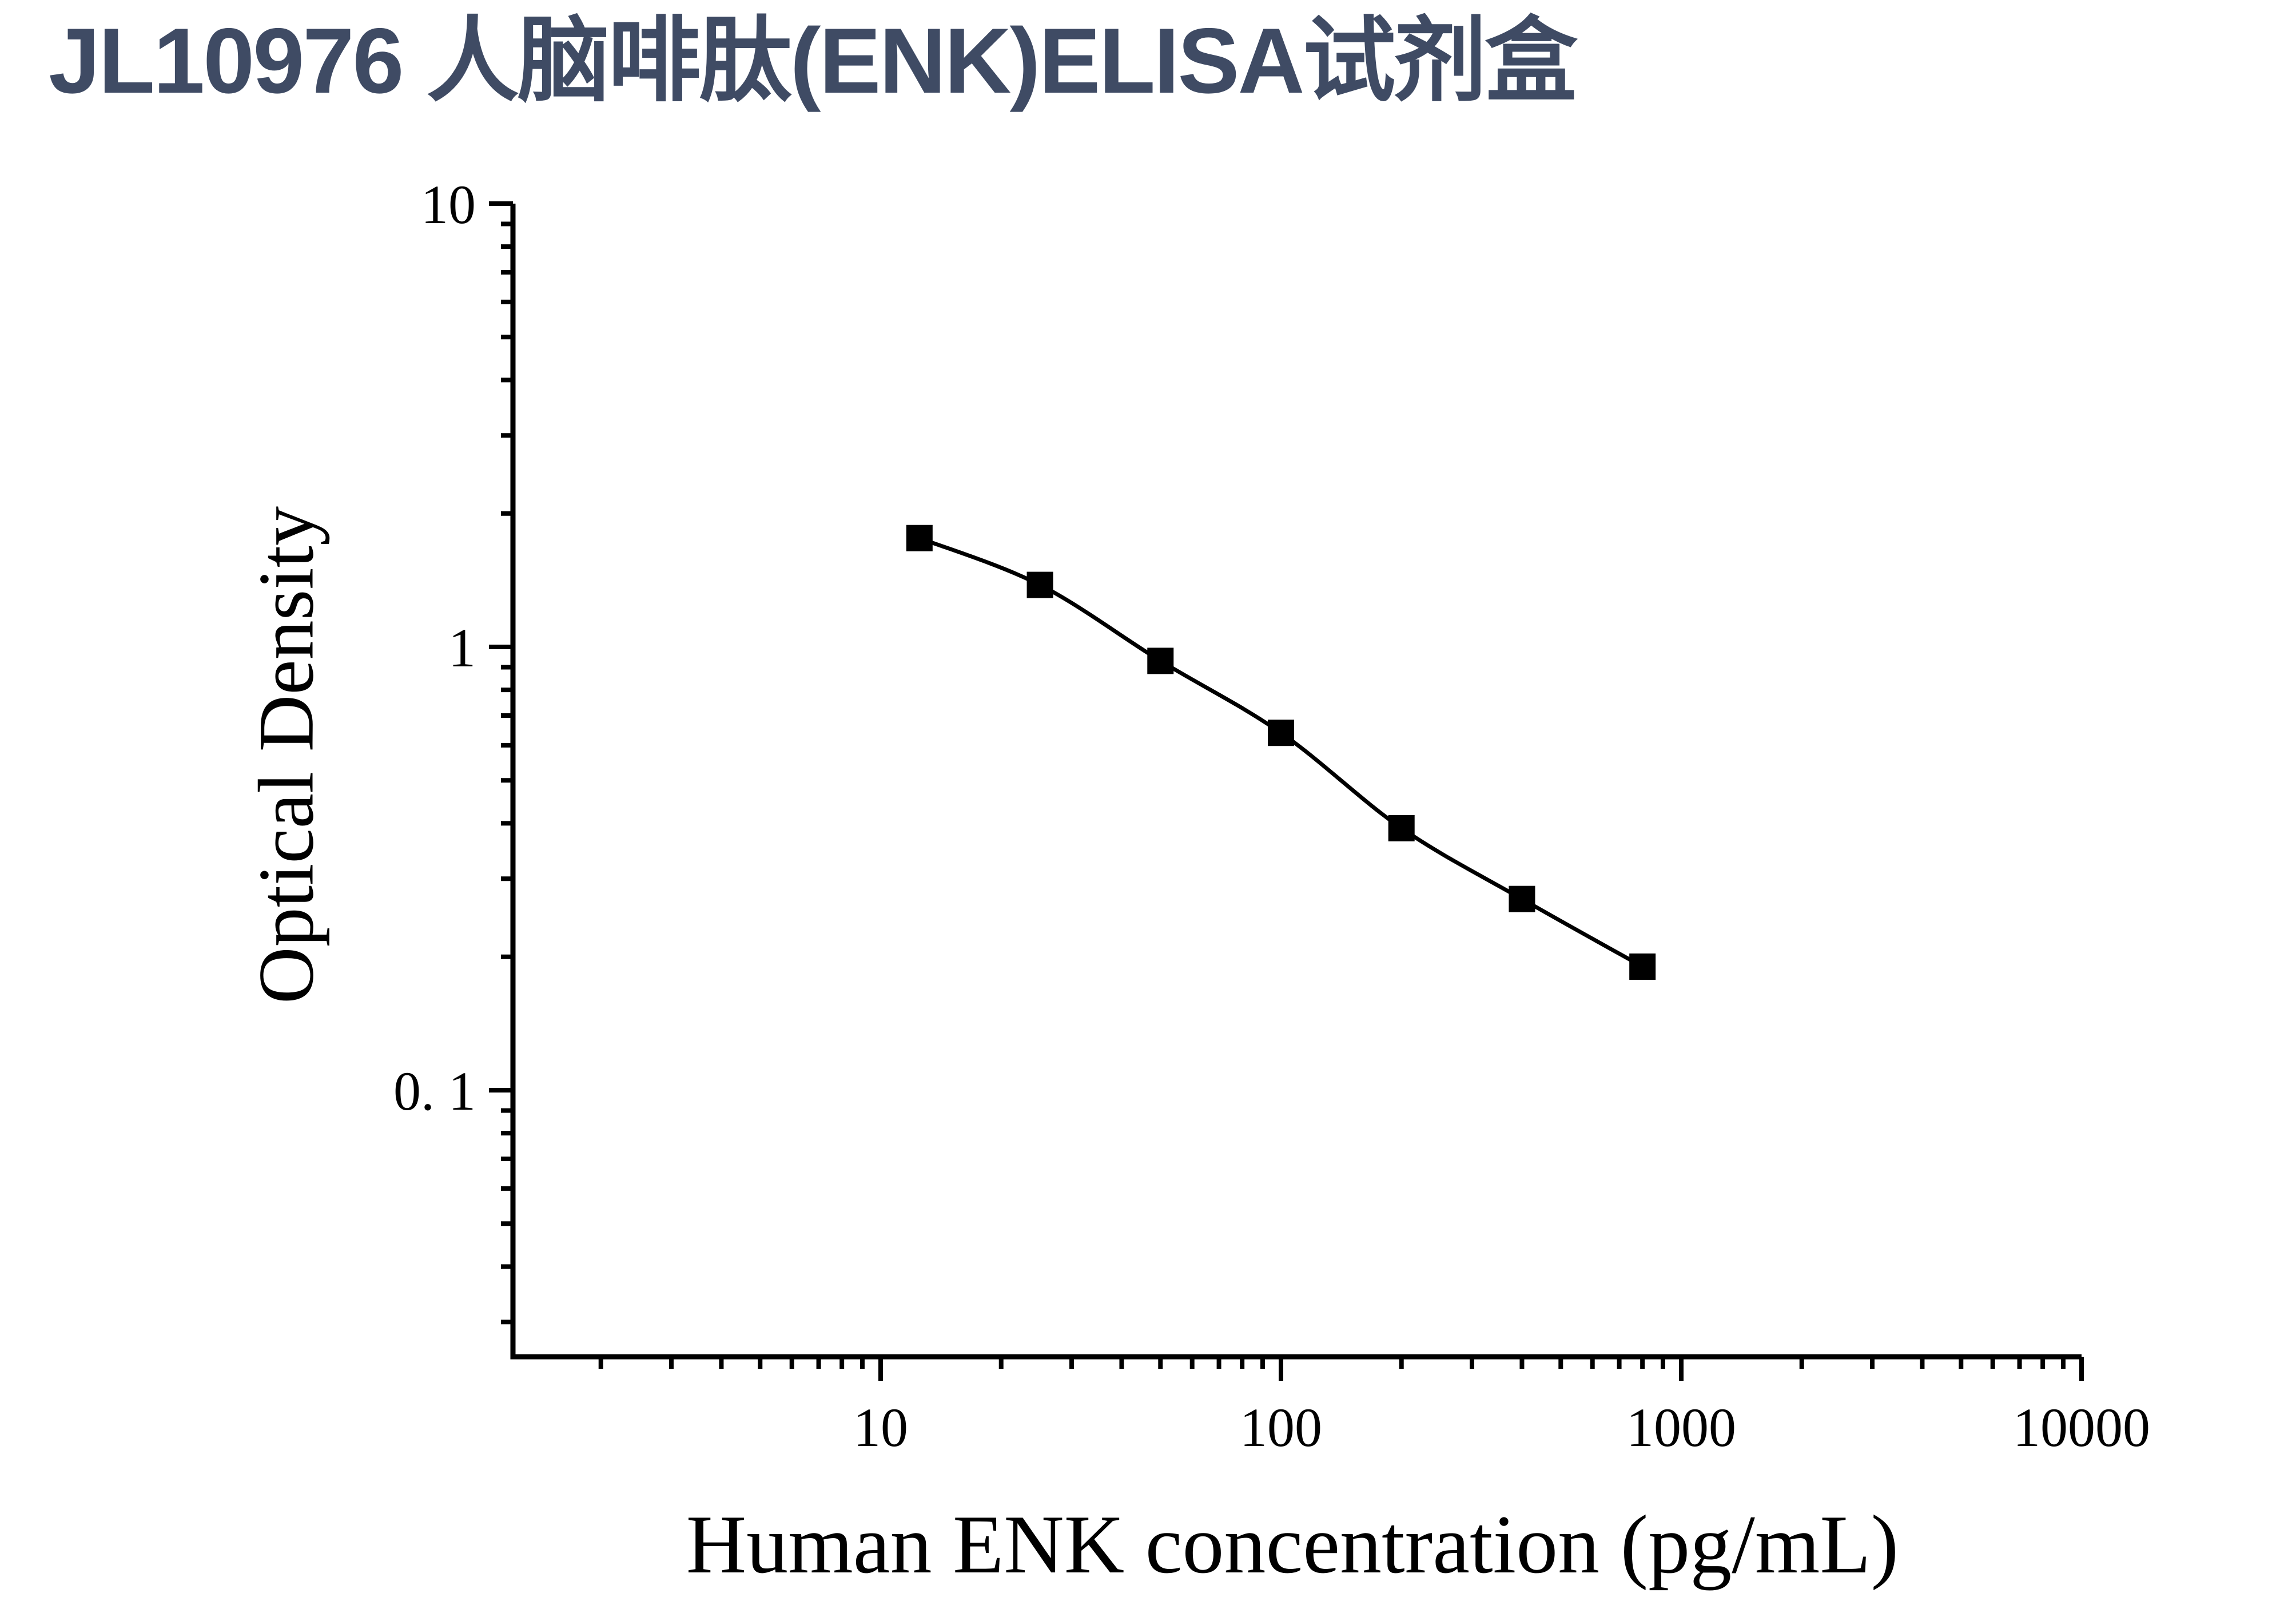  Describe the element at coordinates (813, 61) in the screenshot. I see `chart-title: JL10976 人脑啡肽(ENK)ELISA试剂盒` at that location.